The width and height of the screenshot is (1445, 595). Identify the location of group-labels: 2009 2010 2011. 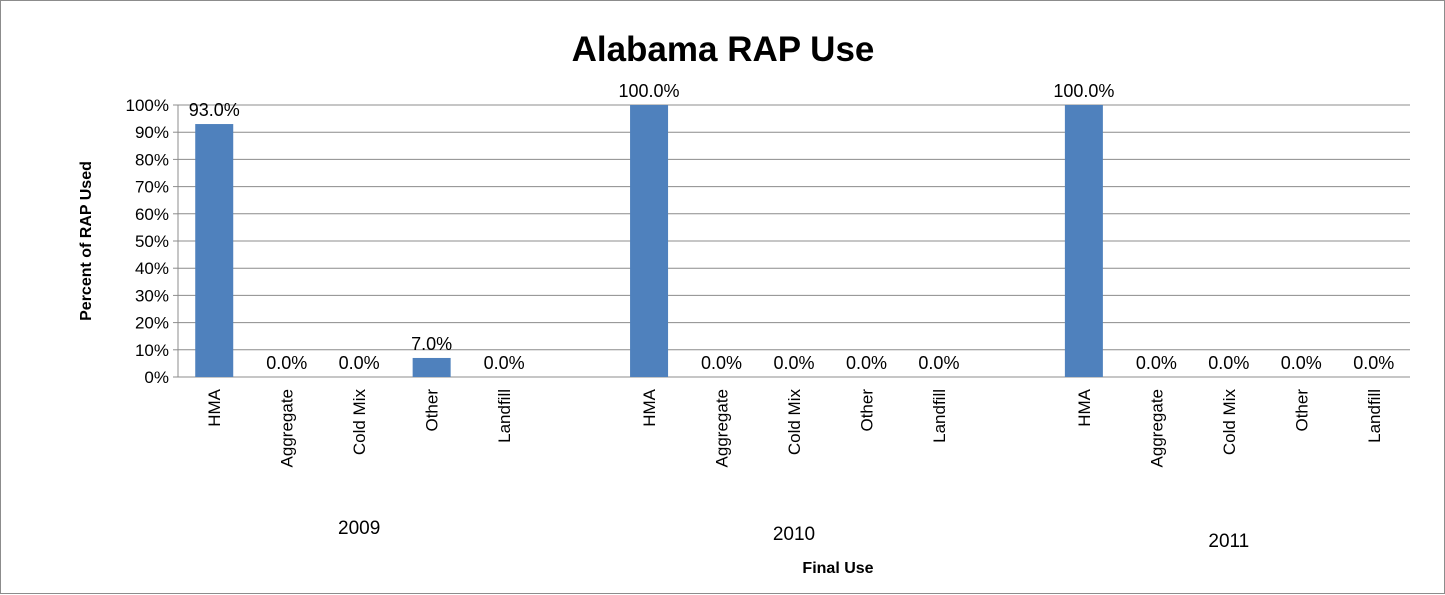
(793, 535).